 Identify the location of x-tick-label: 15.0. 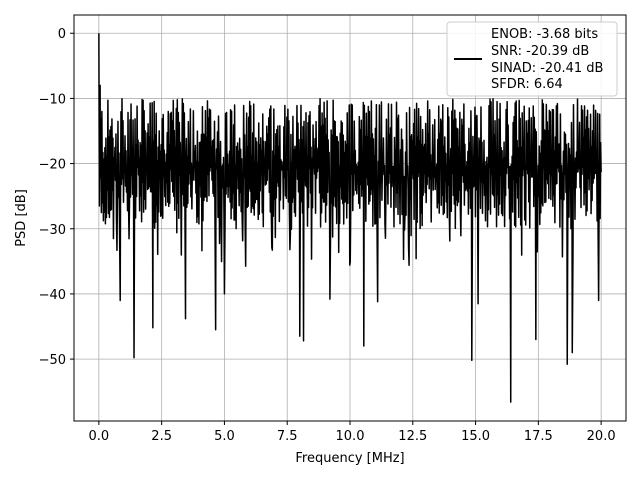
(475, 436).